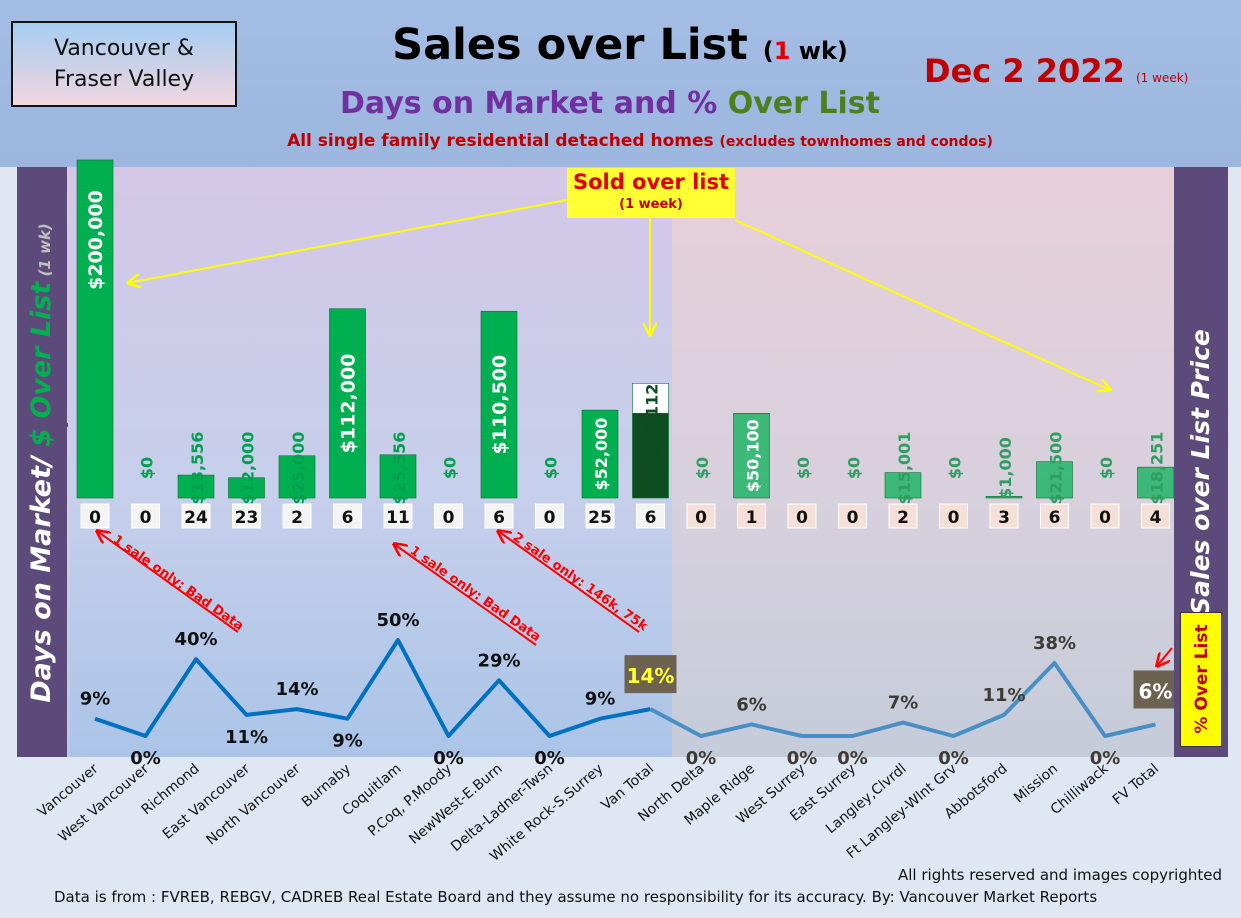 Image resolution: width=1241 pixels, height=918 pixels. I want to click on dom-box-west-vancouver, so click(145, 516).